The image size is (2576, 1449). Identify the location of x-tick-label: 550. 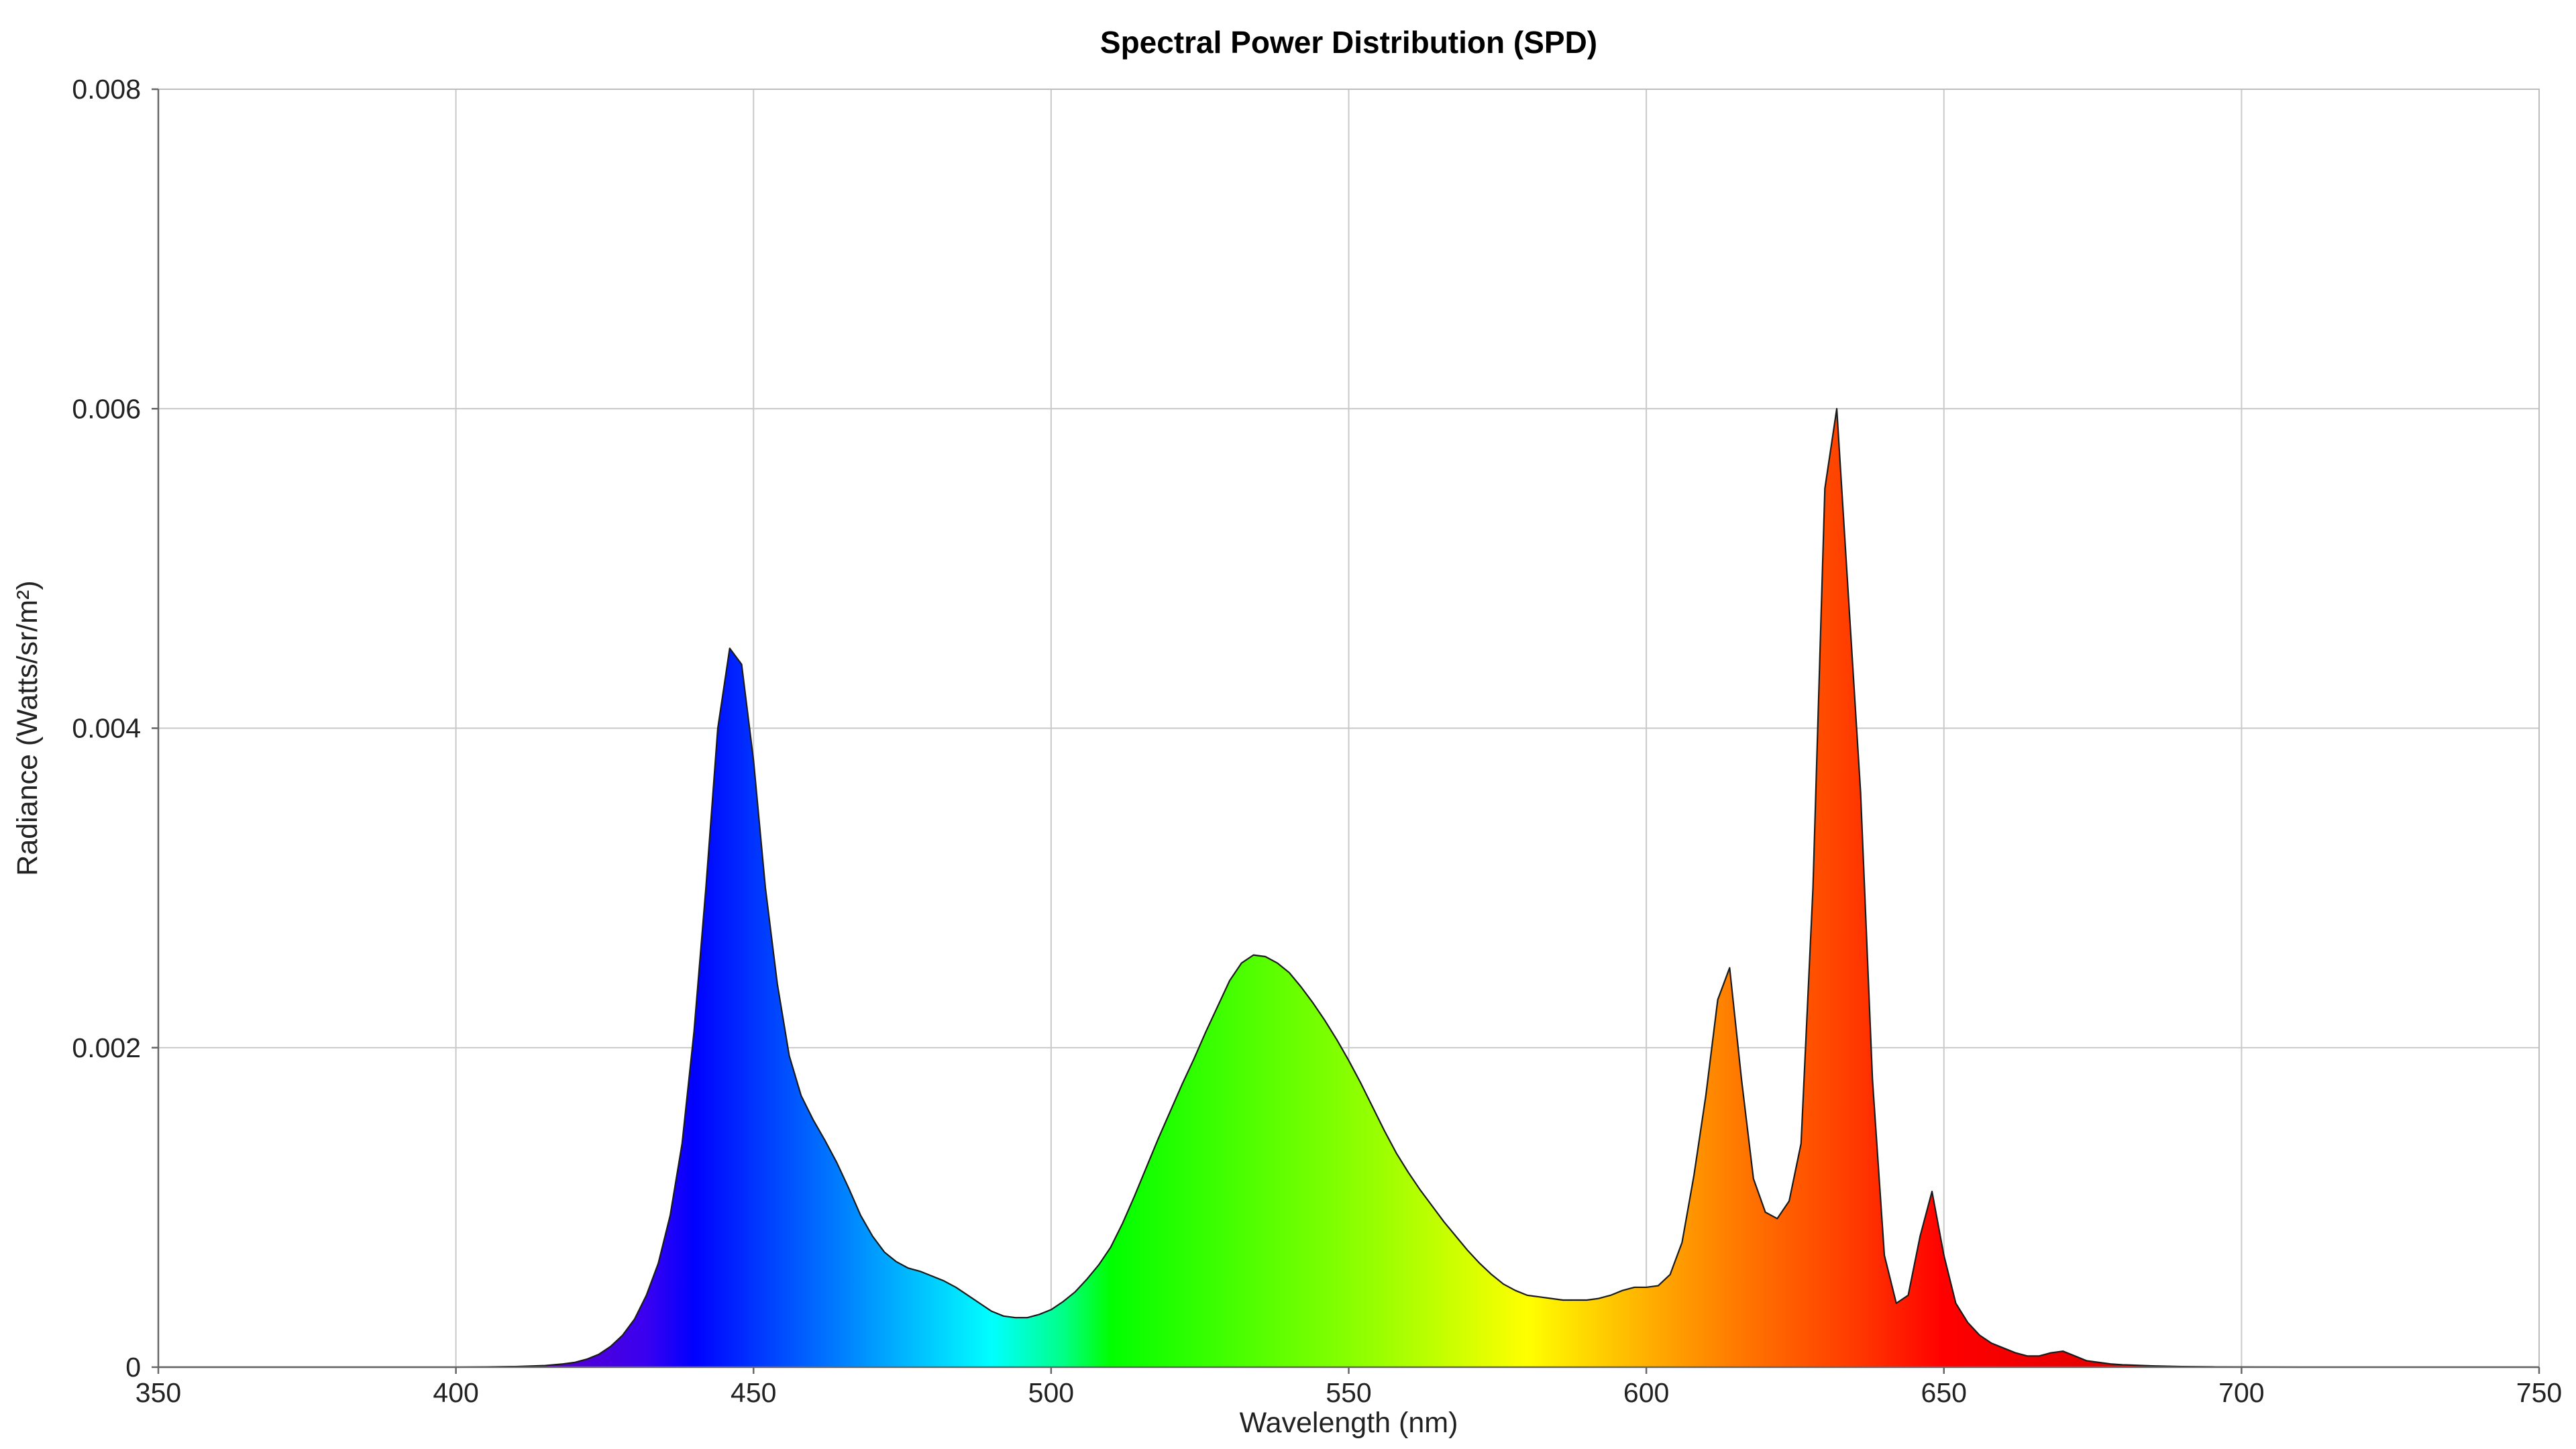
(1348, 1392).